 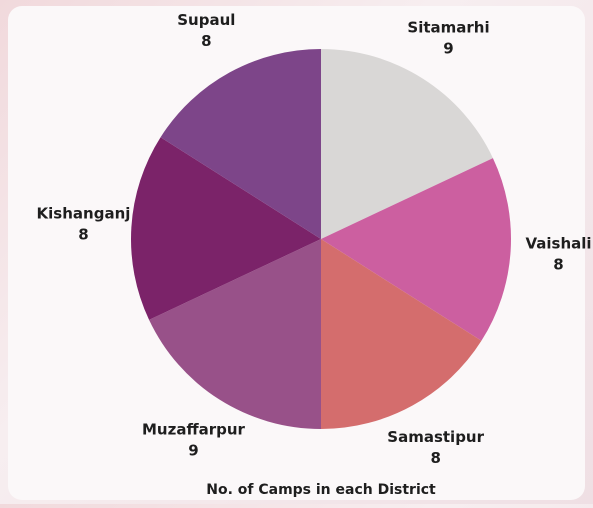 I want to click on slice-label: Sitamarhi, so click(x=448, y=28).